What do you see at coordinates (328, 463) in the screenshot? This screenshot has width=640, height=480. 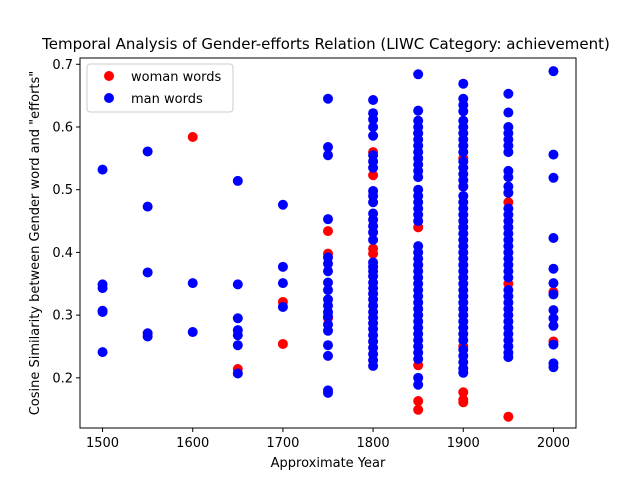 I see `x-axis-label: Approximate Year` at bounding box center [328, 463].